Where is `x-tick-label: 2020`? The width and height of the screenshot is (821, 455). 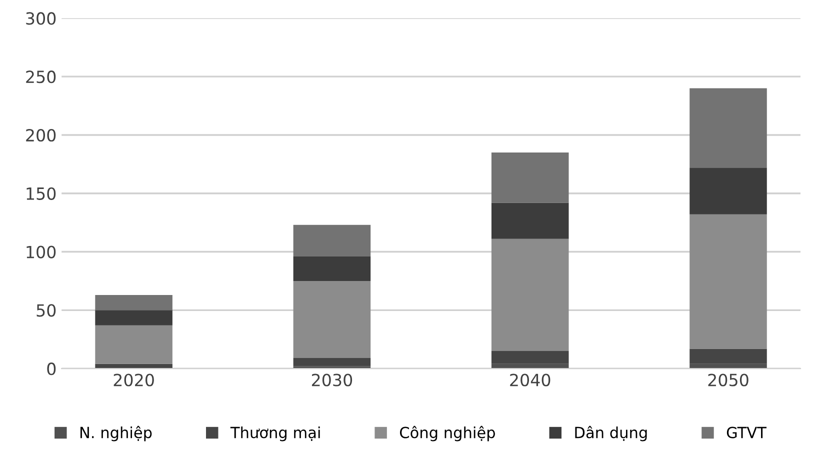
x-tick-label: 2020 is located at coordinates (134, 380).